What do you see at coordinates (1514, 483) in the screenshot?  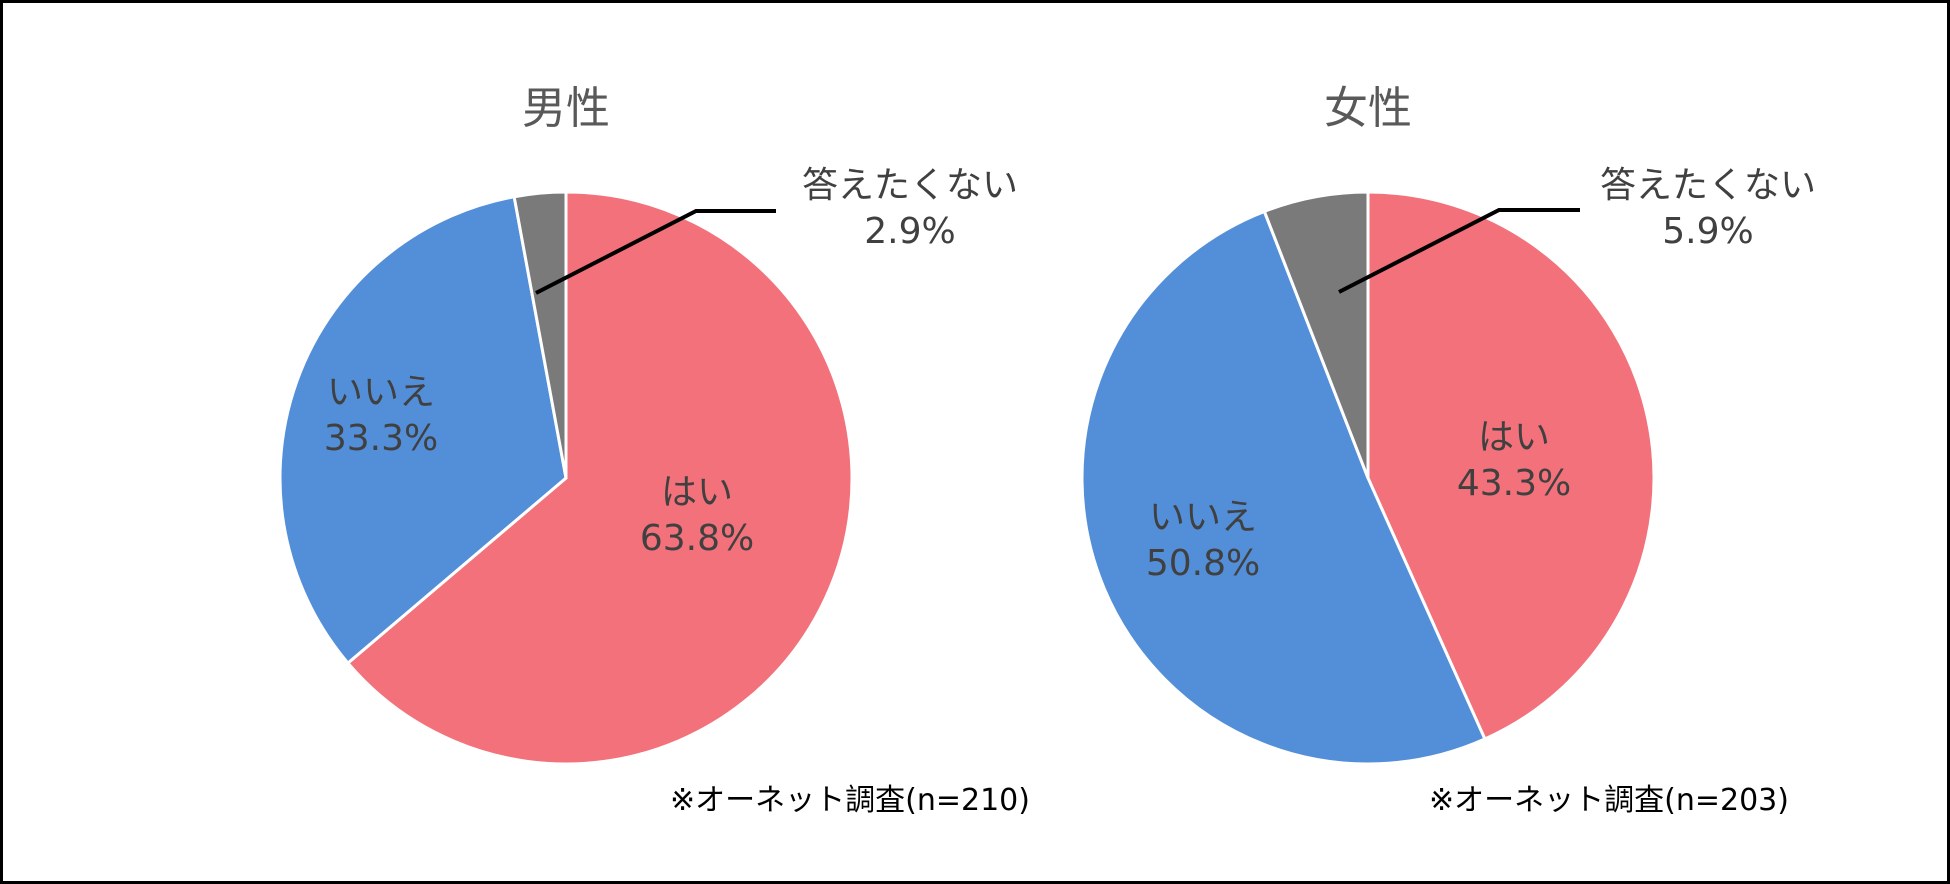 I see `slice-pct: 43.3%` at bounding box center [1514, 483].